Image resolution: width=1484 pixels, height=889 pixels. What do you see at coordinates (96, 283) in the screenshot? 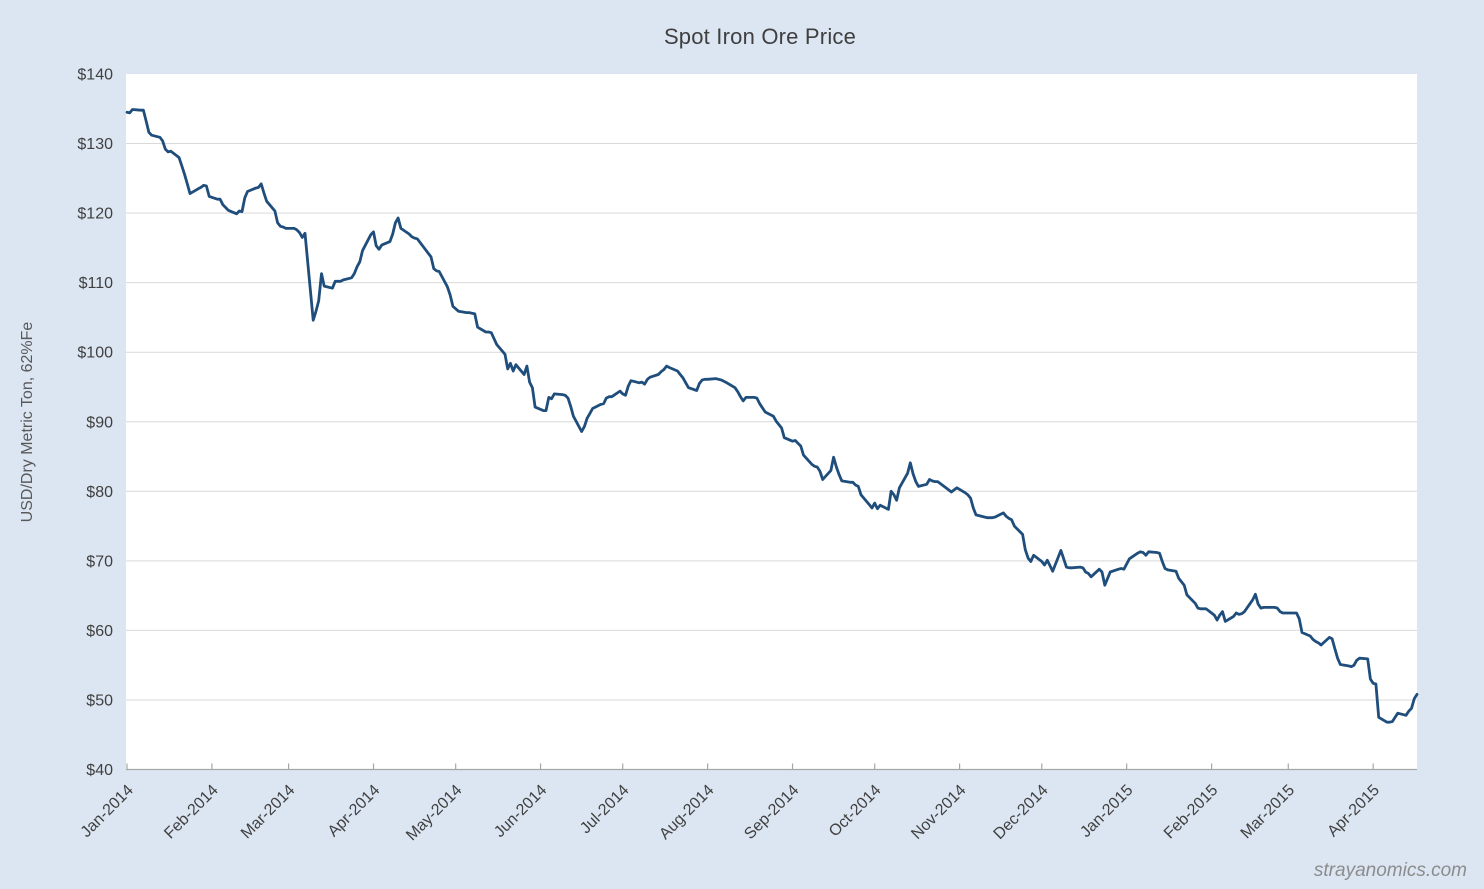
I see `y-tick-label: $110` at bounding box center [96, 283].